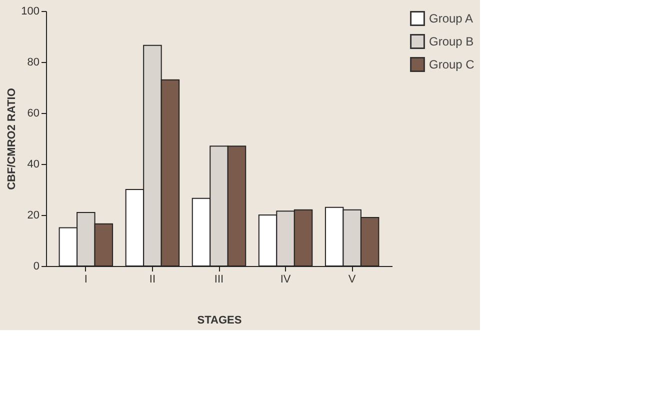  Describe the element at coordinates (30, 12) in the screenshot. I see `y-tick-label: 100` at that location.